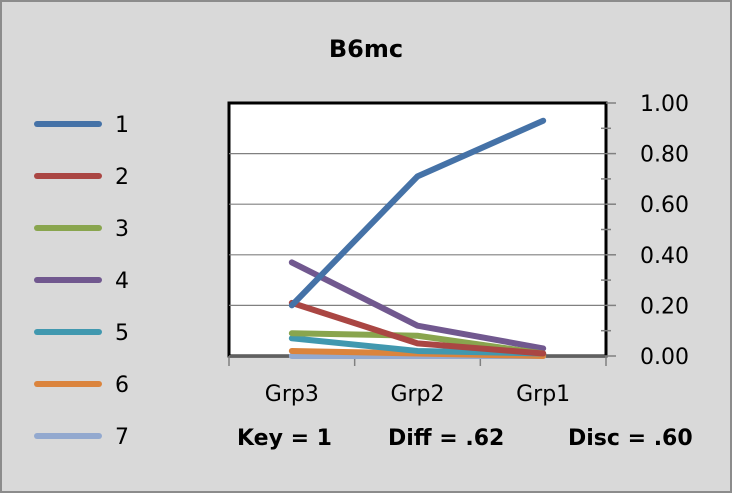 The width and height of the screenshot is (732, 493). I want to click on x-tick-label: Grp3, so click(292, 394).